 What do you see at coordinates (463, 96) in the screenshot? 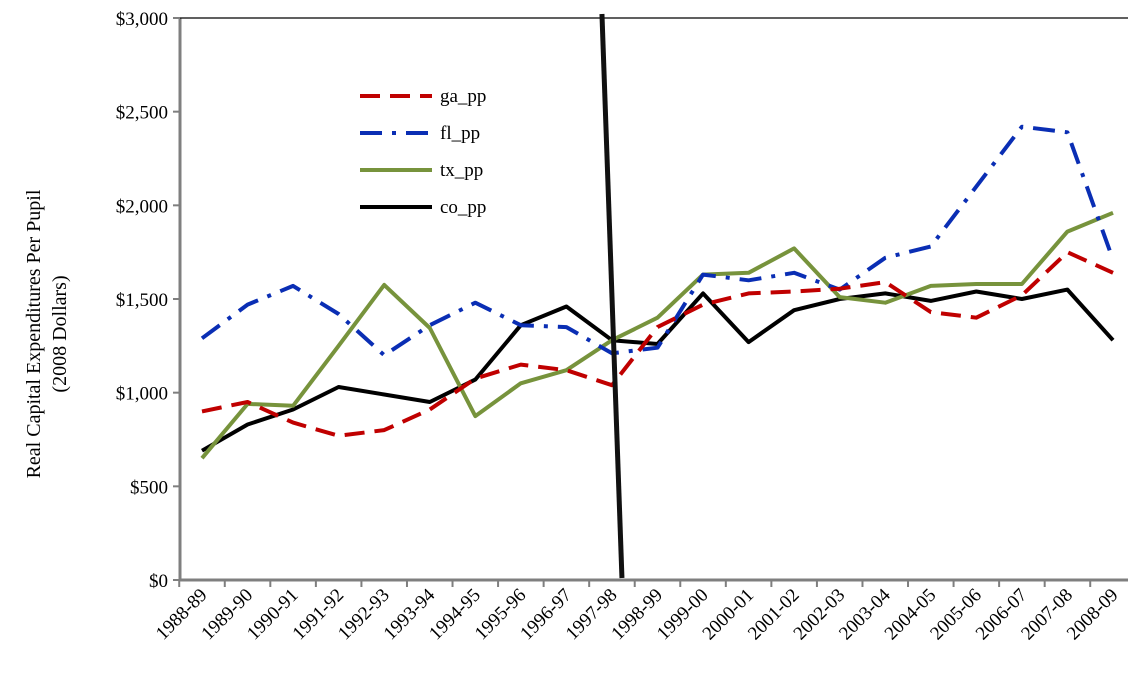
I see `legend-label-ga_pp: ga_pp` at bounding box center [463, 96].